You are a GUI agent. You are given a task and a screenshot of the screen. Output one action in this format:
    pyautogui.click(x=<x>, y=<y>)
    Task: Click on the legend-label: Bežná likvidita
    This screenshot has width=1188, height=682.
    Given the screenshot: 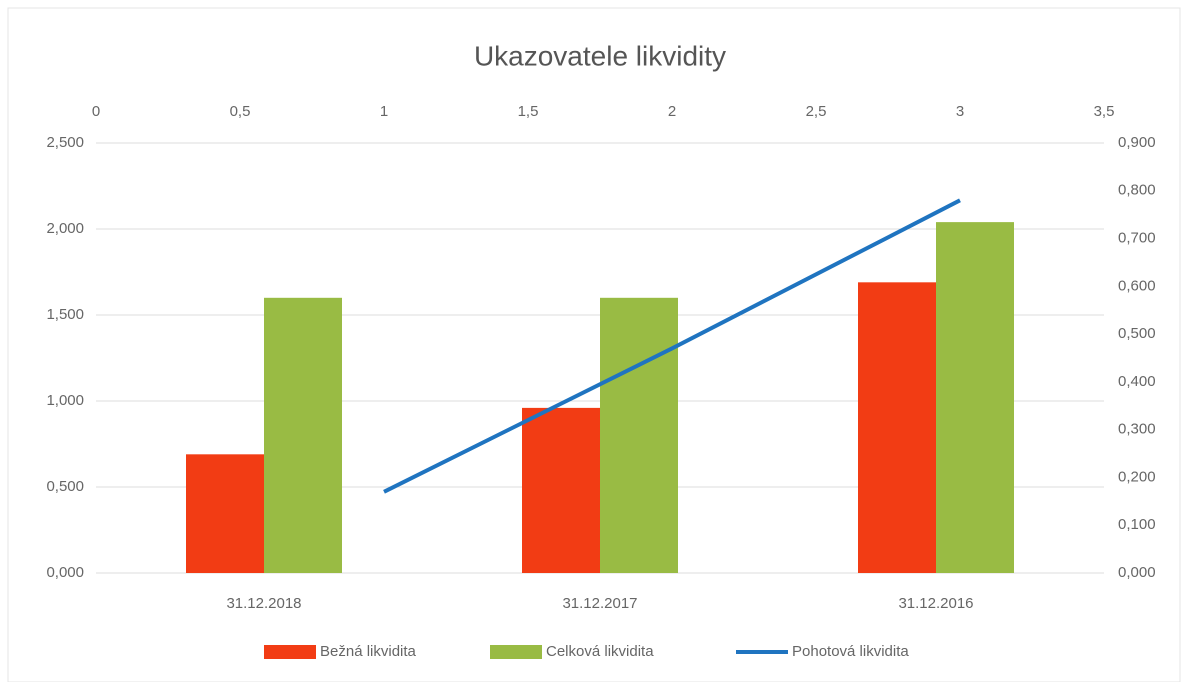 What is the action you would take?
    pyautogui.click(x=368, y=651)
    